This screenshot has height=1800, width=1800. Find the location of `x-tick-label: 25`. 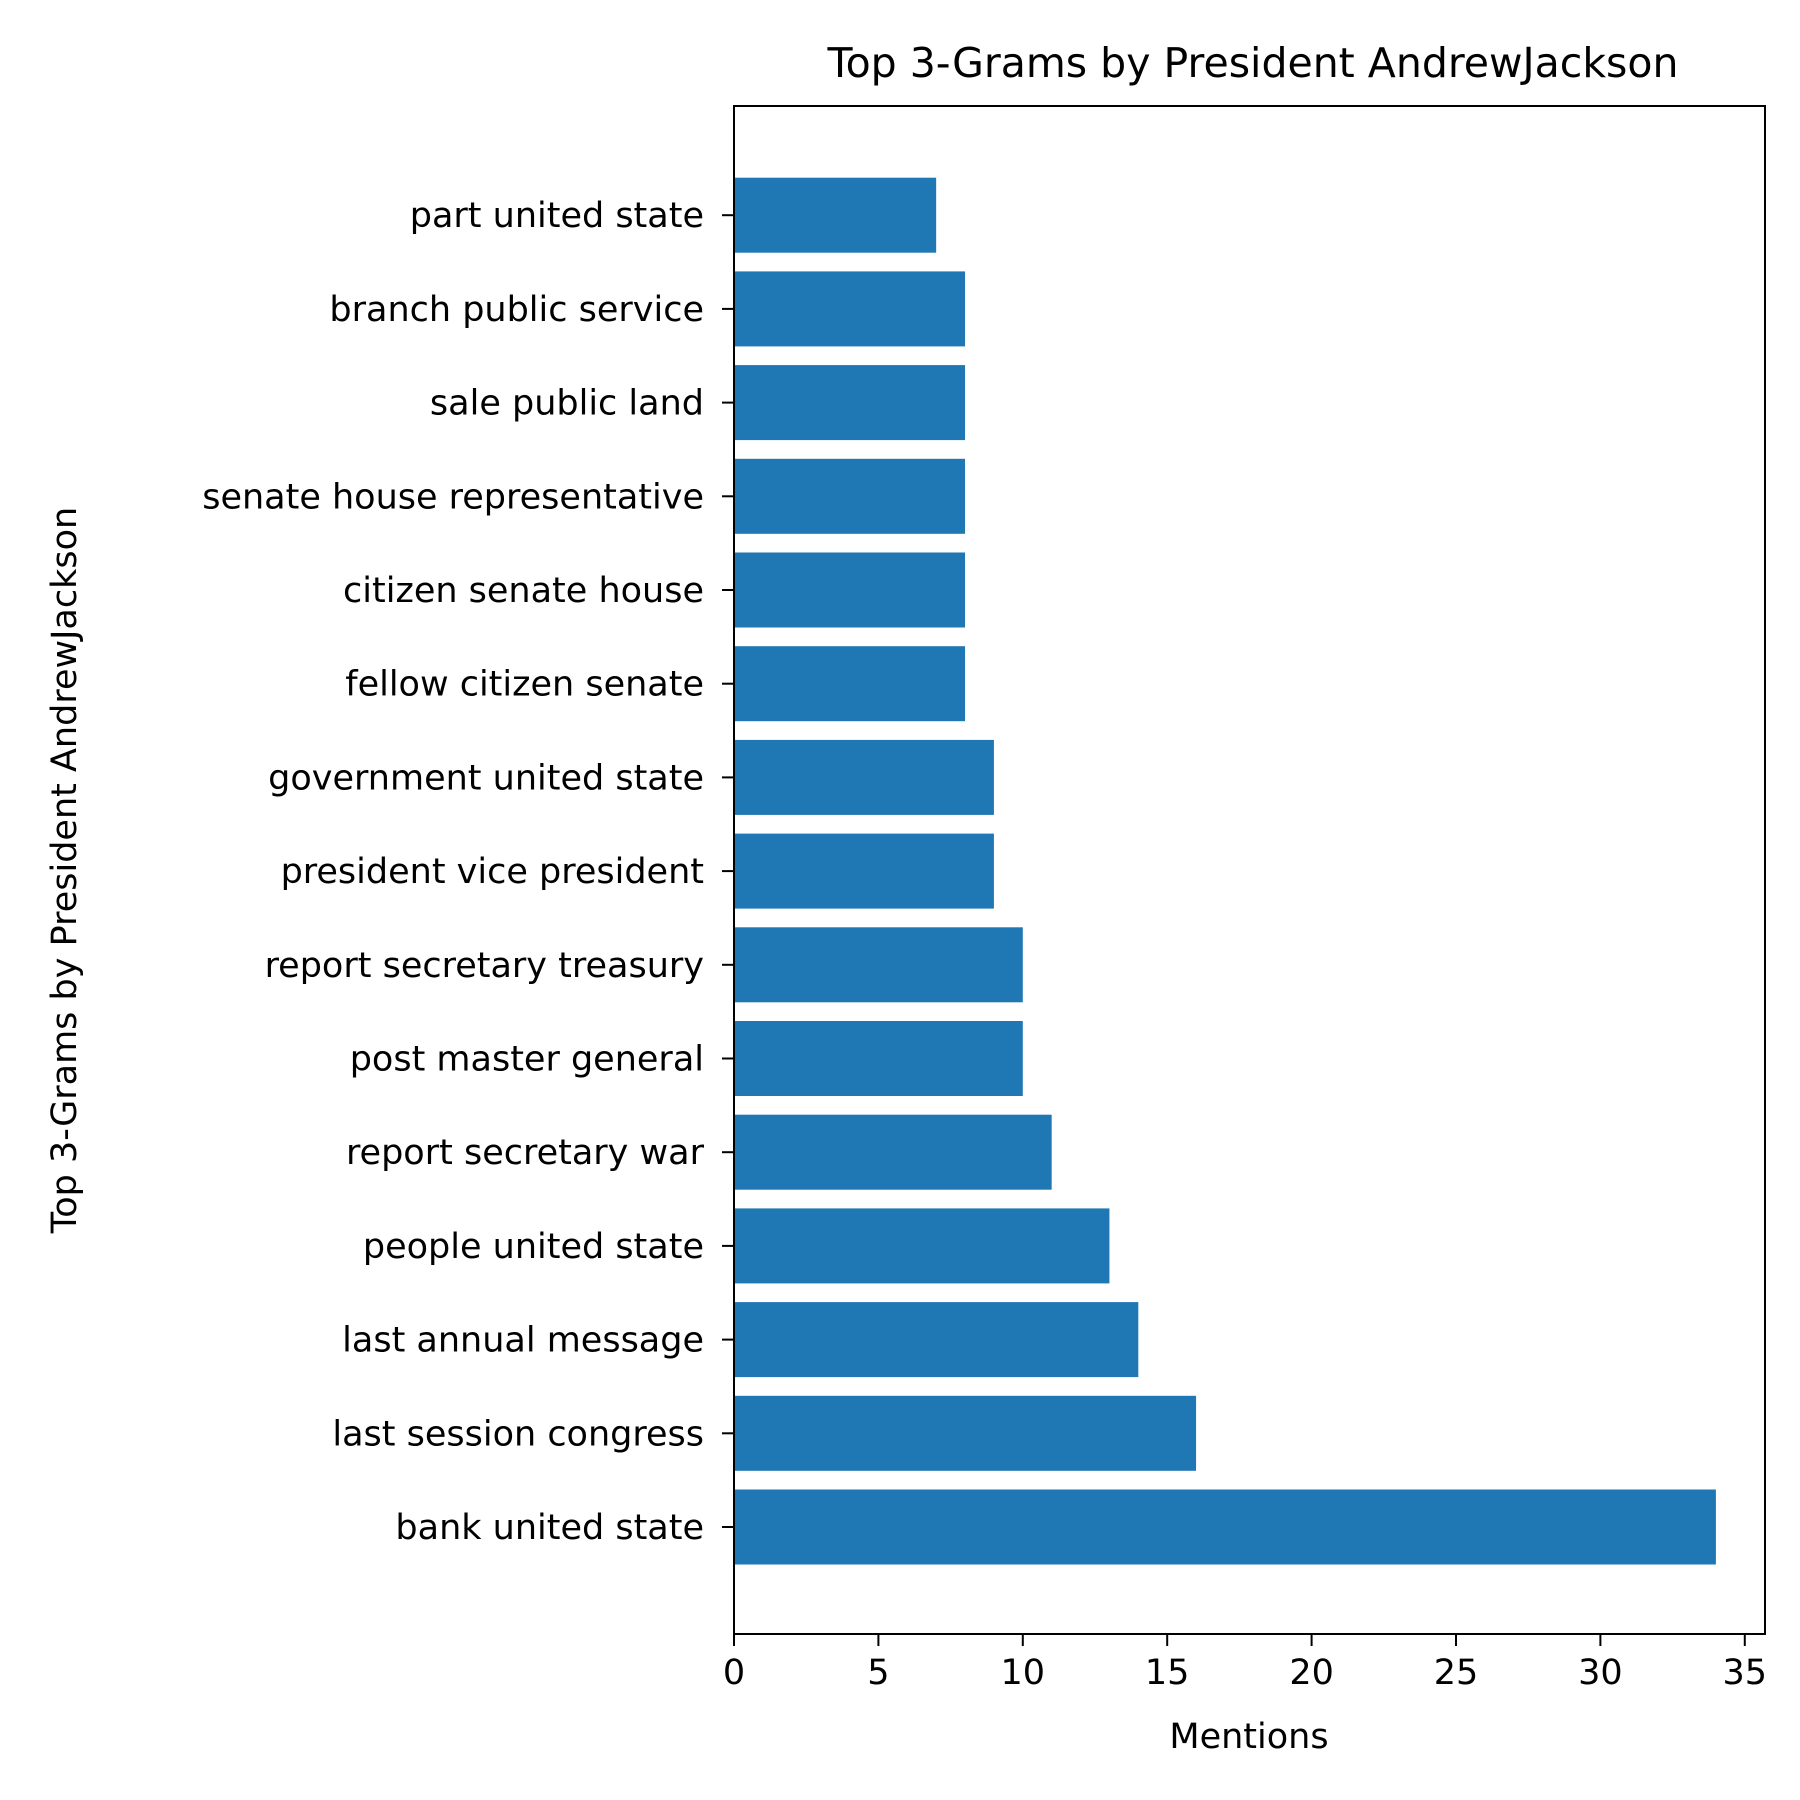

x-tick-label: 25 is located at coordinates (1456, 1673).